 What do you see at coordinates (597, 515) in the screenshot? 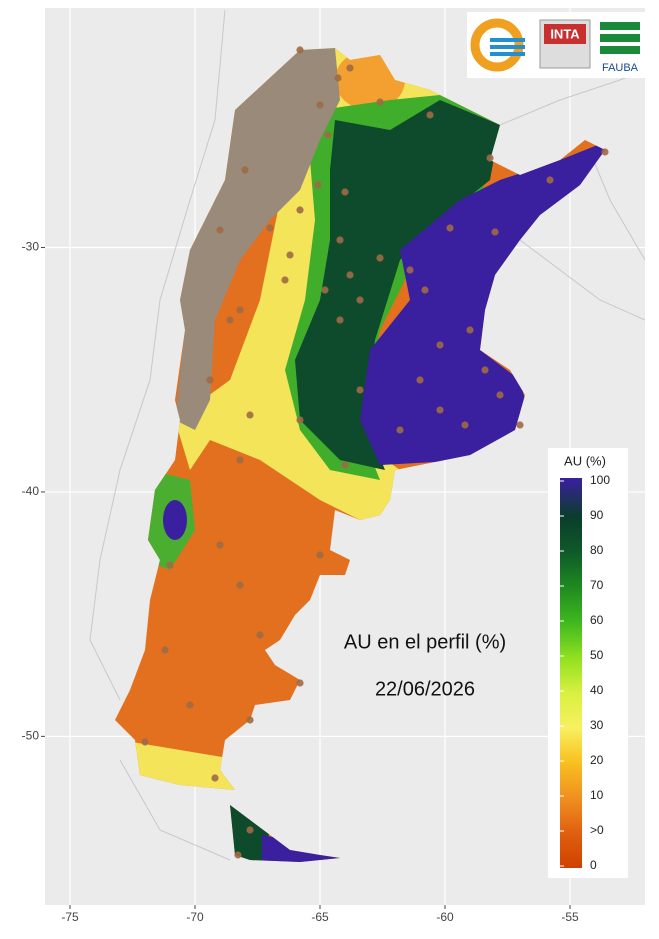
I see `legend-label: 90` at bounding box center [597, 515].